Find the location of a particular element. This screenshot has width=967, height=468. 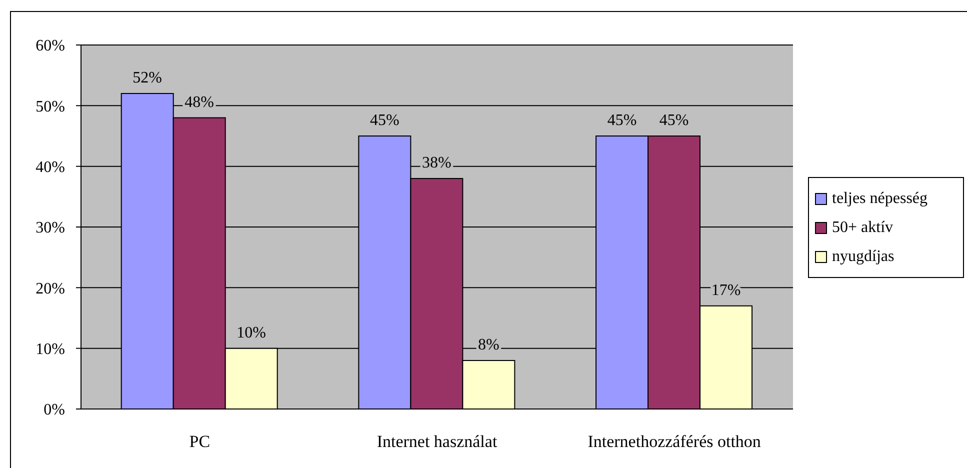

x-tick-label: Internethozzáférés otthon is located at coordinates (675, 442).